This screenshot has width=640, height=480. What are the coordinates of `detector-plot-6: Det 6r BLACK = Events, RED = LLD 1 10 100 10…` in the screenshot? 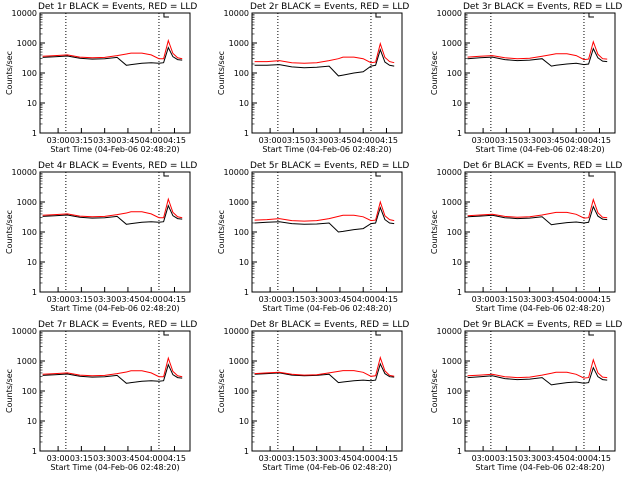 It's located at (526, 237).